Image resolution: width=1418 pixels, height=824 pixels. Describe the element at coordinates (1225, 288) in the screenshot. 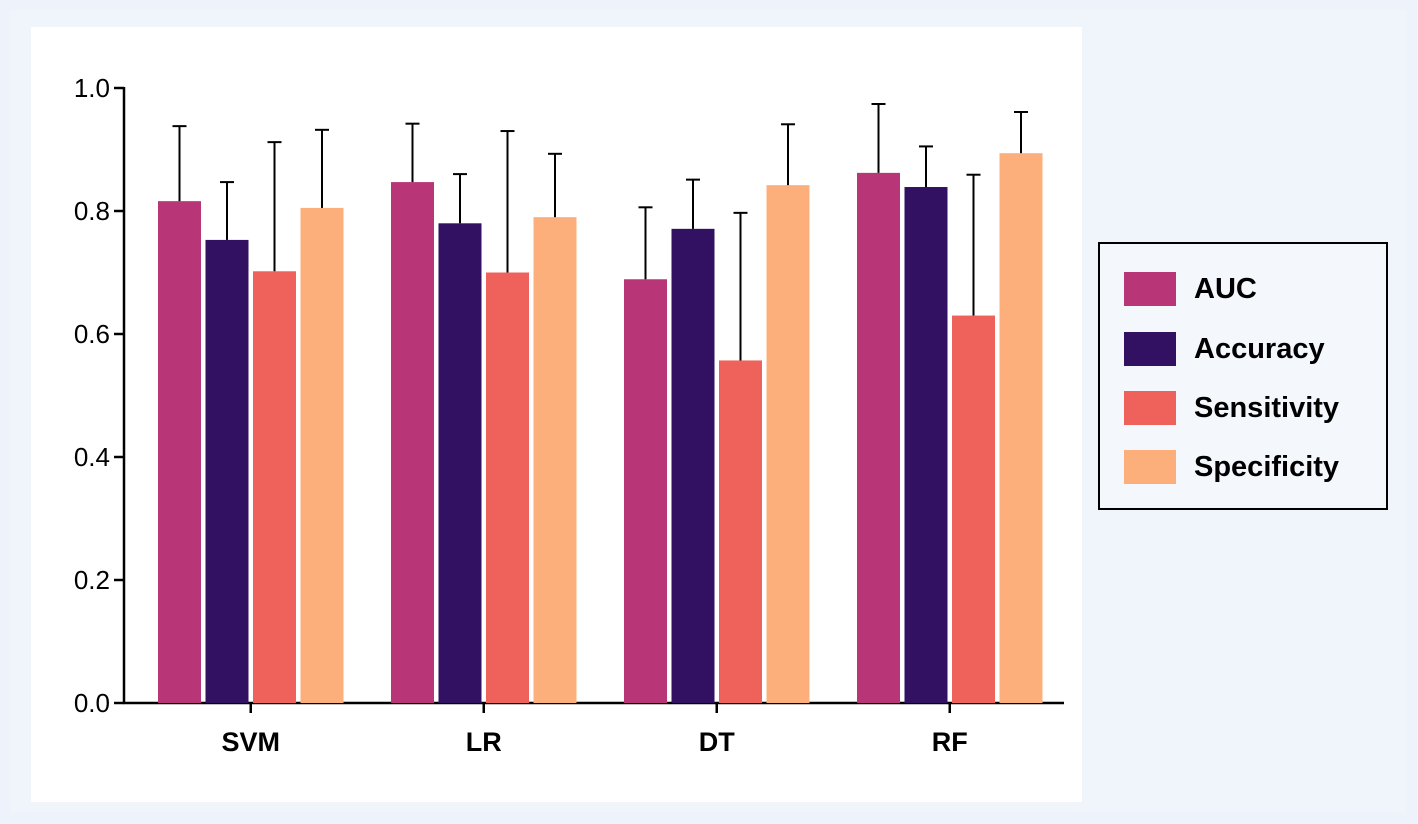

I see `legend-label-auc: AUC` at that location.